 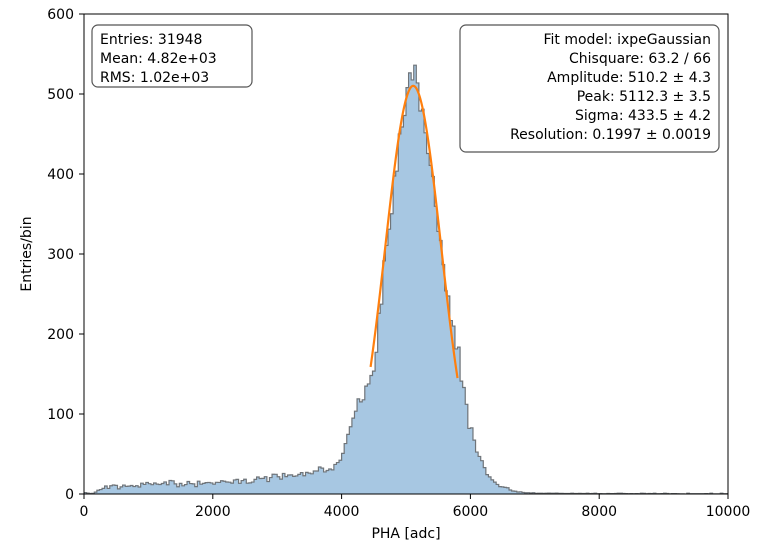 I want to click on stats-box-line: Mean: 4.82e+03, so click(x=158, y=59).